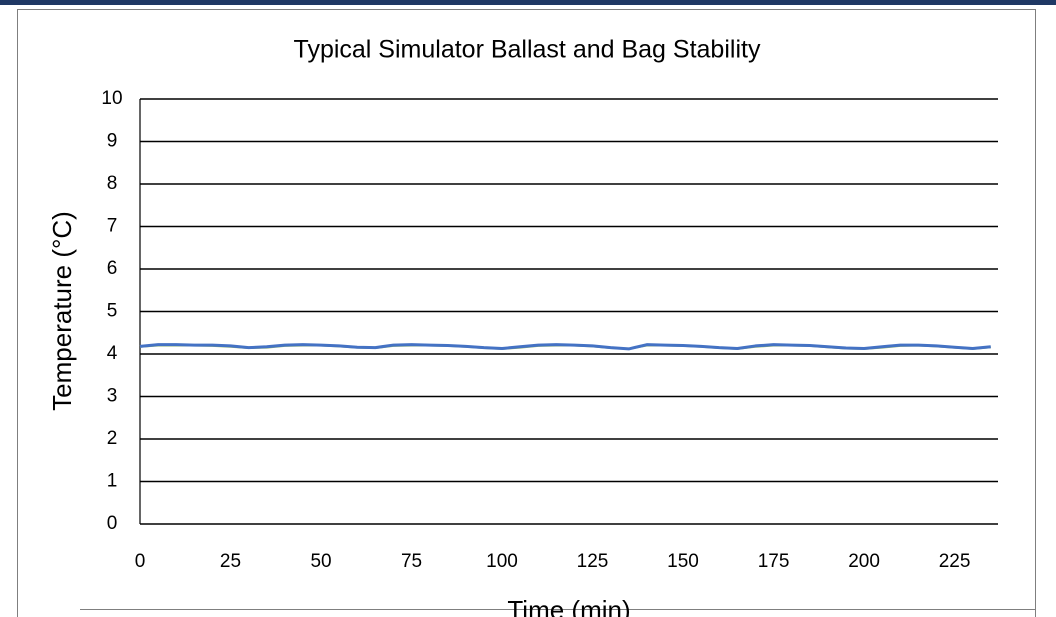 The width and height of the screenshot is (1056, 617). What do you see at coordinates (864, 561) in the screenshot?
I see `x-tick-label: 200` at bounding box center [864, 561].